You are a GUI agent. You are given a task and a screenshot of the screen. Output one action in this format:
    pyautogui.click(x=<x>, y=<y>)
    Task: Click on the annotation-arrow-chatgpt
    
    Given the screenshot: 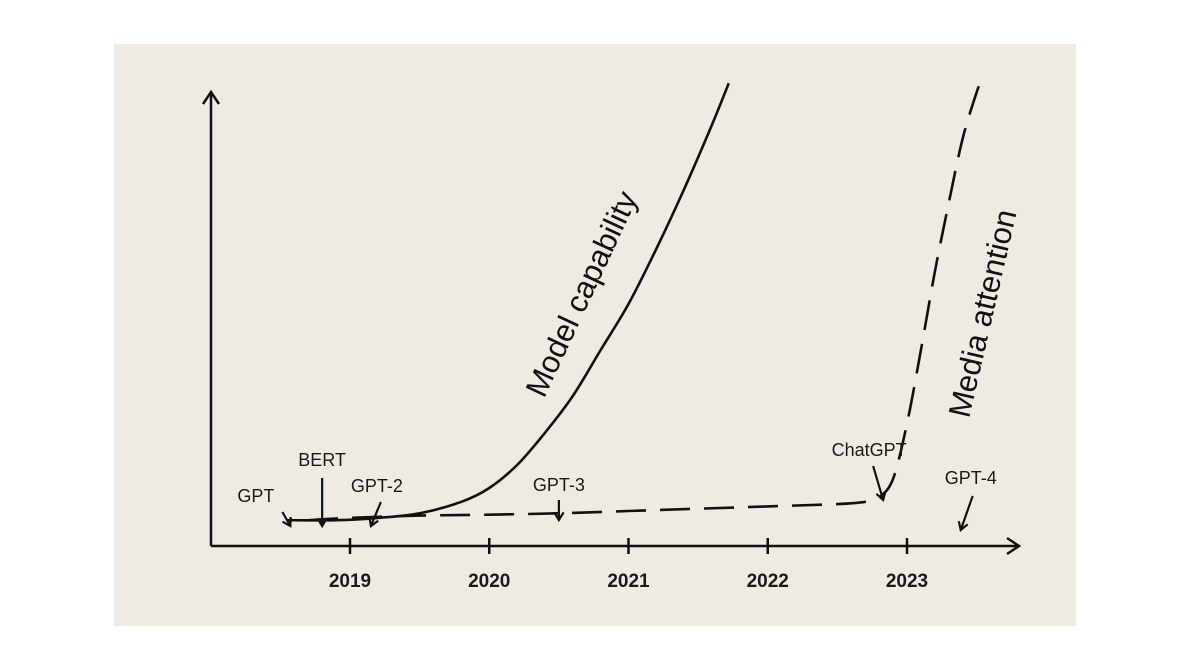 What is the action you would take?
    pyautogui.click(x=878, y=483)
    